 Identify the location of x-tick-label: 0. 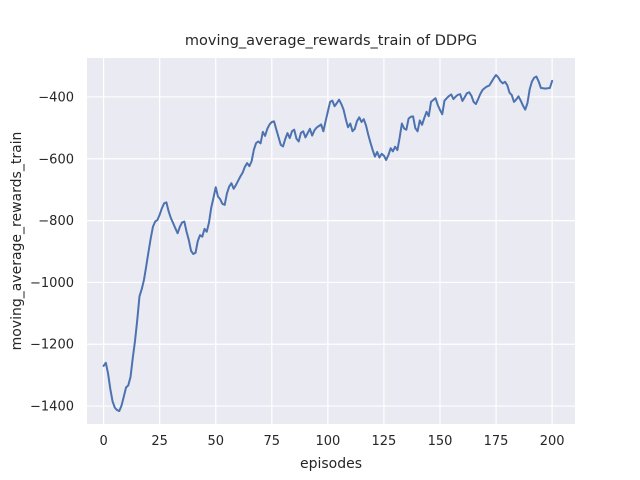
(103, 441).